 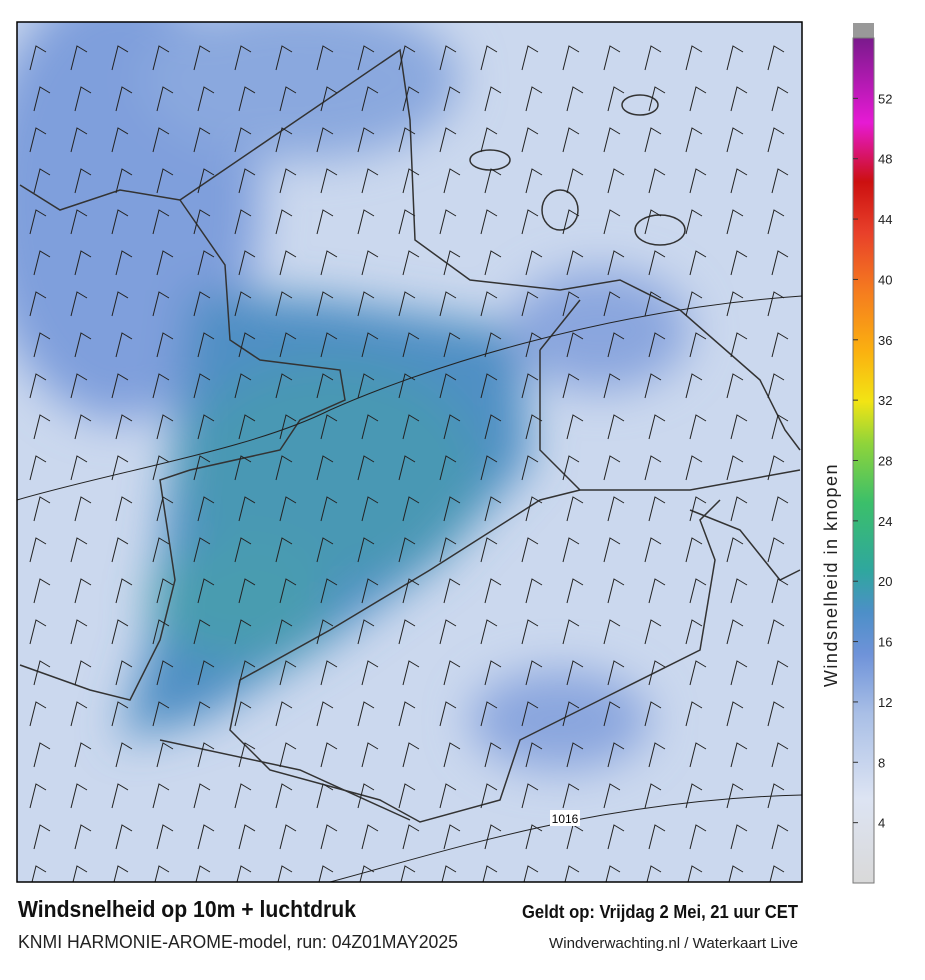 What do you see at coordinates (660, 912) in the screenshot?
I see `valid-time: Geldt op: Vrijdag 2 Mei, 21 uur CET` at bounding box center [660, 912].